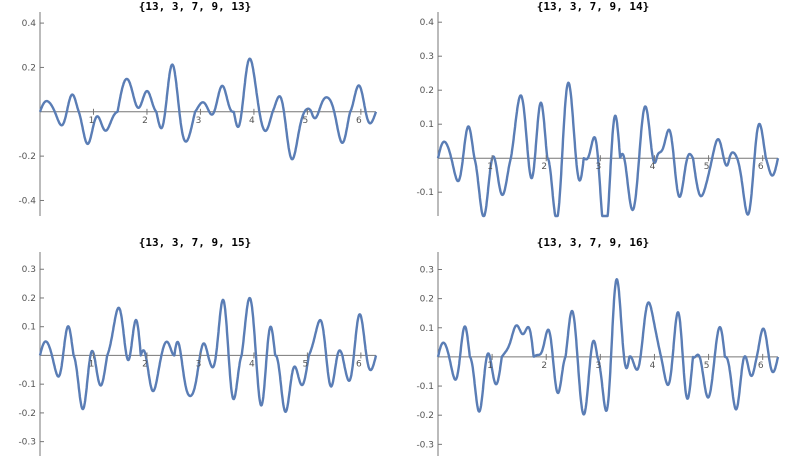  Describe the element at coordinates (593, 242) in the screenshot. I see `chart-title: {13, 3, 7, 9, 16}` at that location.